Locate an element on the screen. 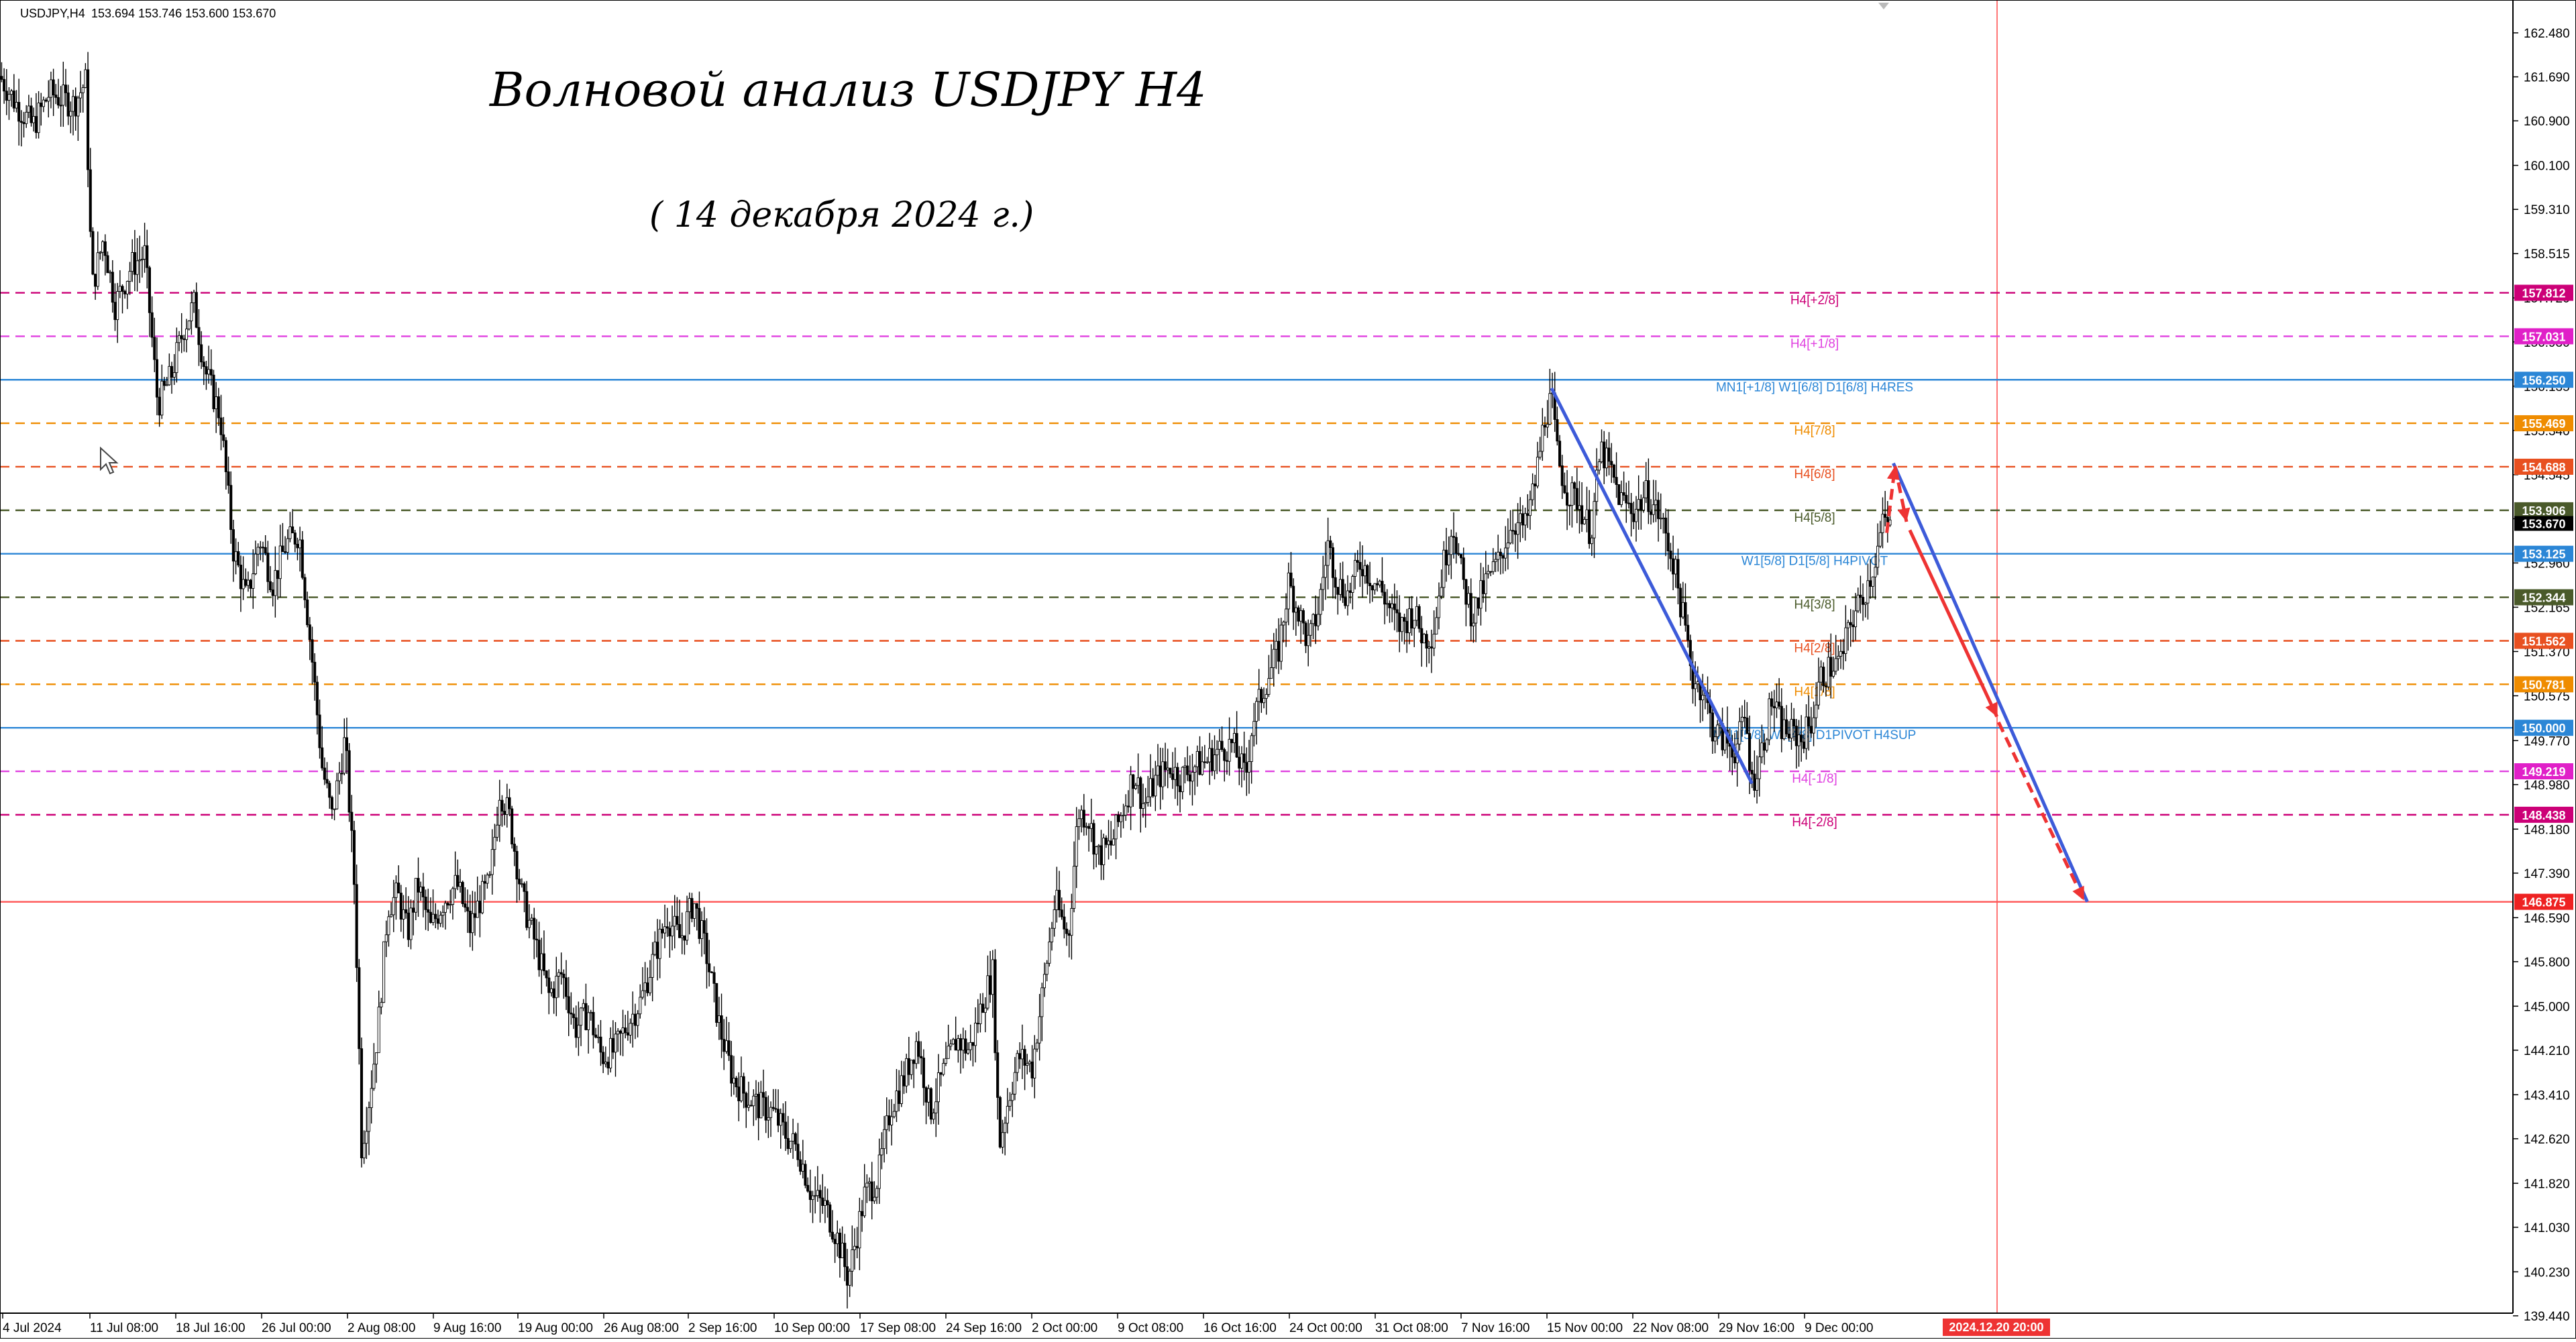 The height and width of the screenshot is (1342, 2576). level-label: MN1[+1/8] W1[6/8] D1[6/8] H4RES is located at coordinates (1814, 387).